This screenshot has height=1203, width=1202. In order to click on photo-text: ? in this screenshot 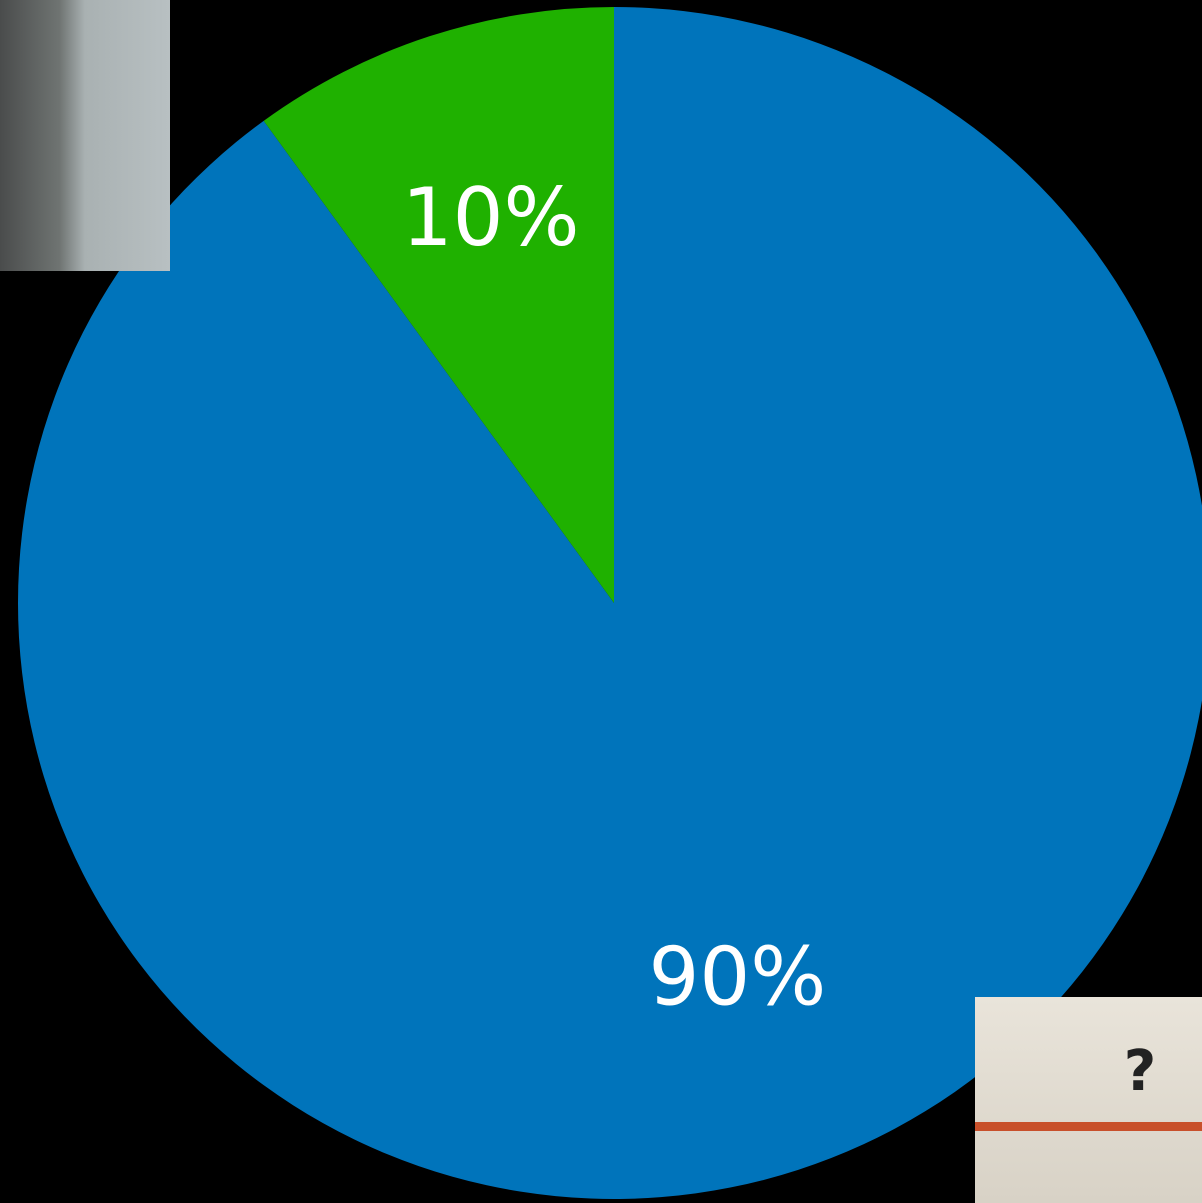, I will do `click(1140, 1071)`.